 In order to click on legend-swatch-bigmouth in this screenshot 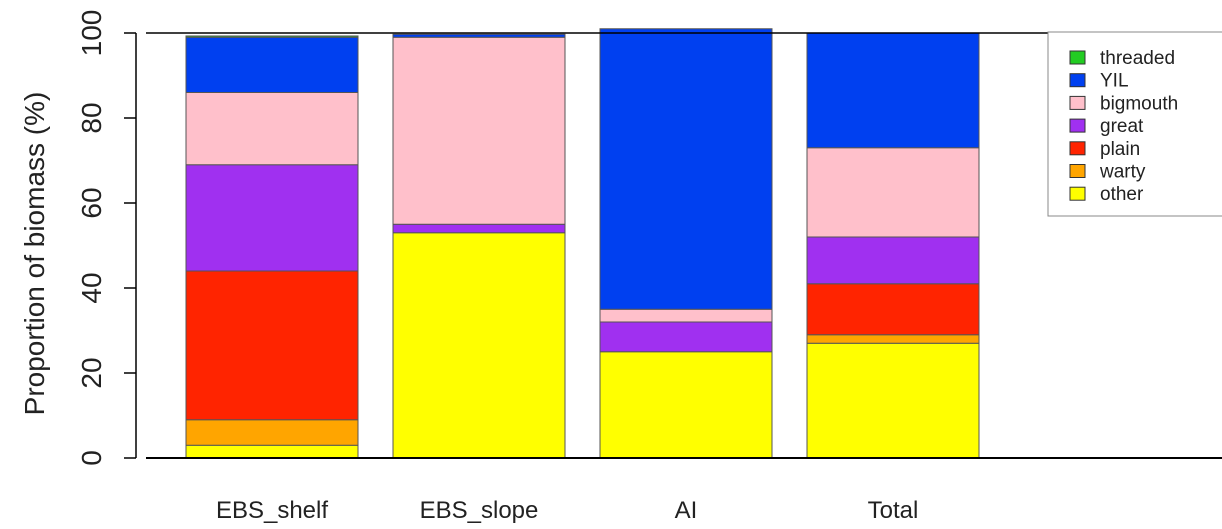, I will do `click(1077, 102)`.